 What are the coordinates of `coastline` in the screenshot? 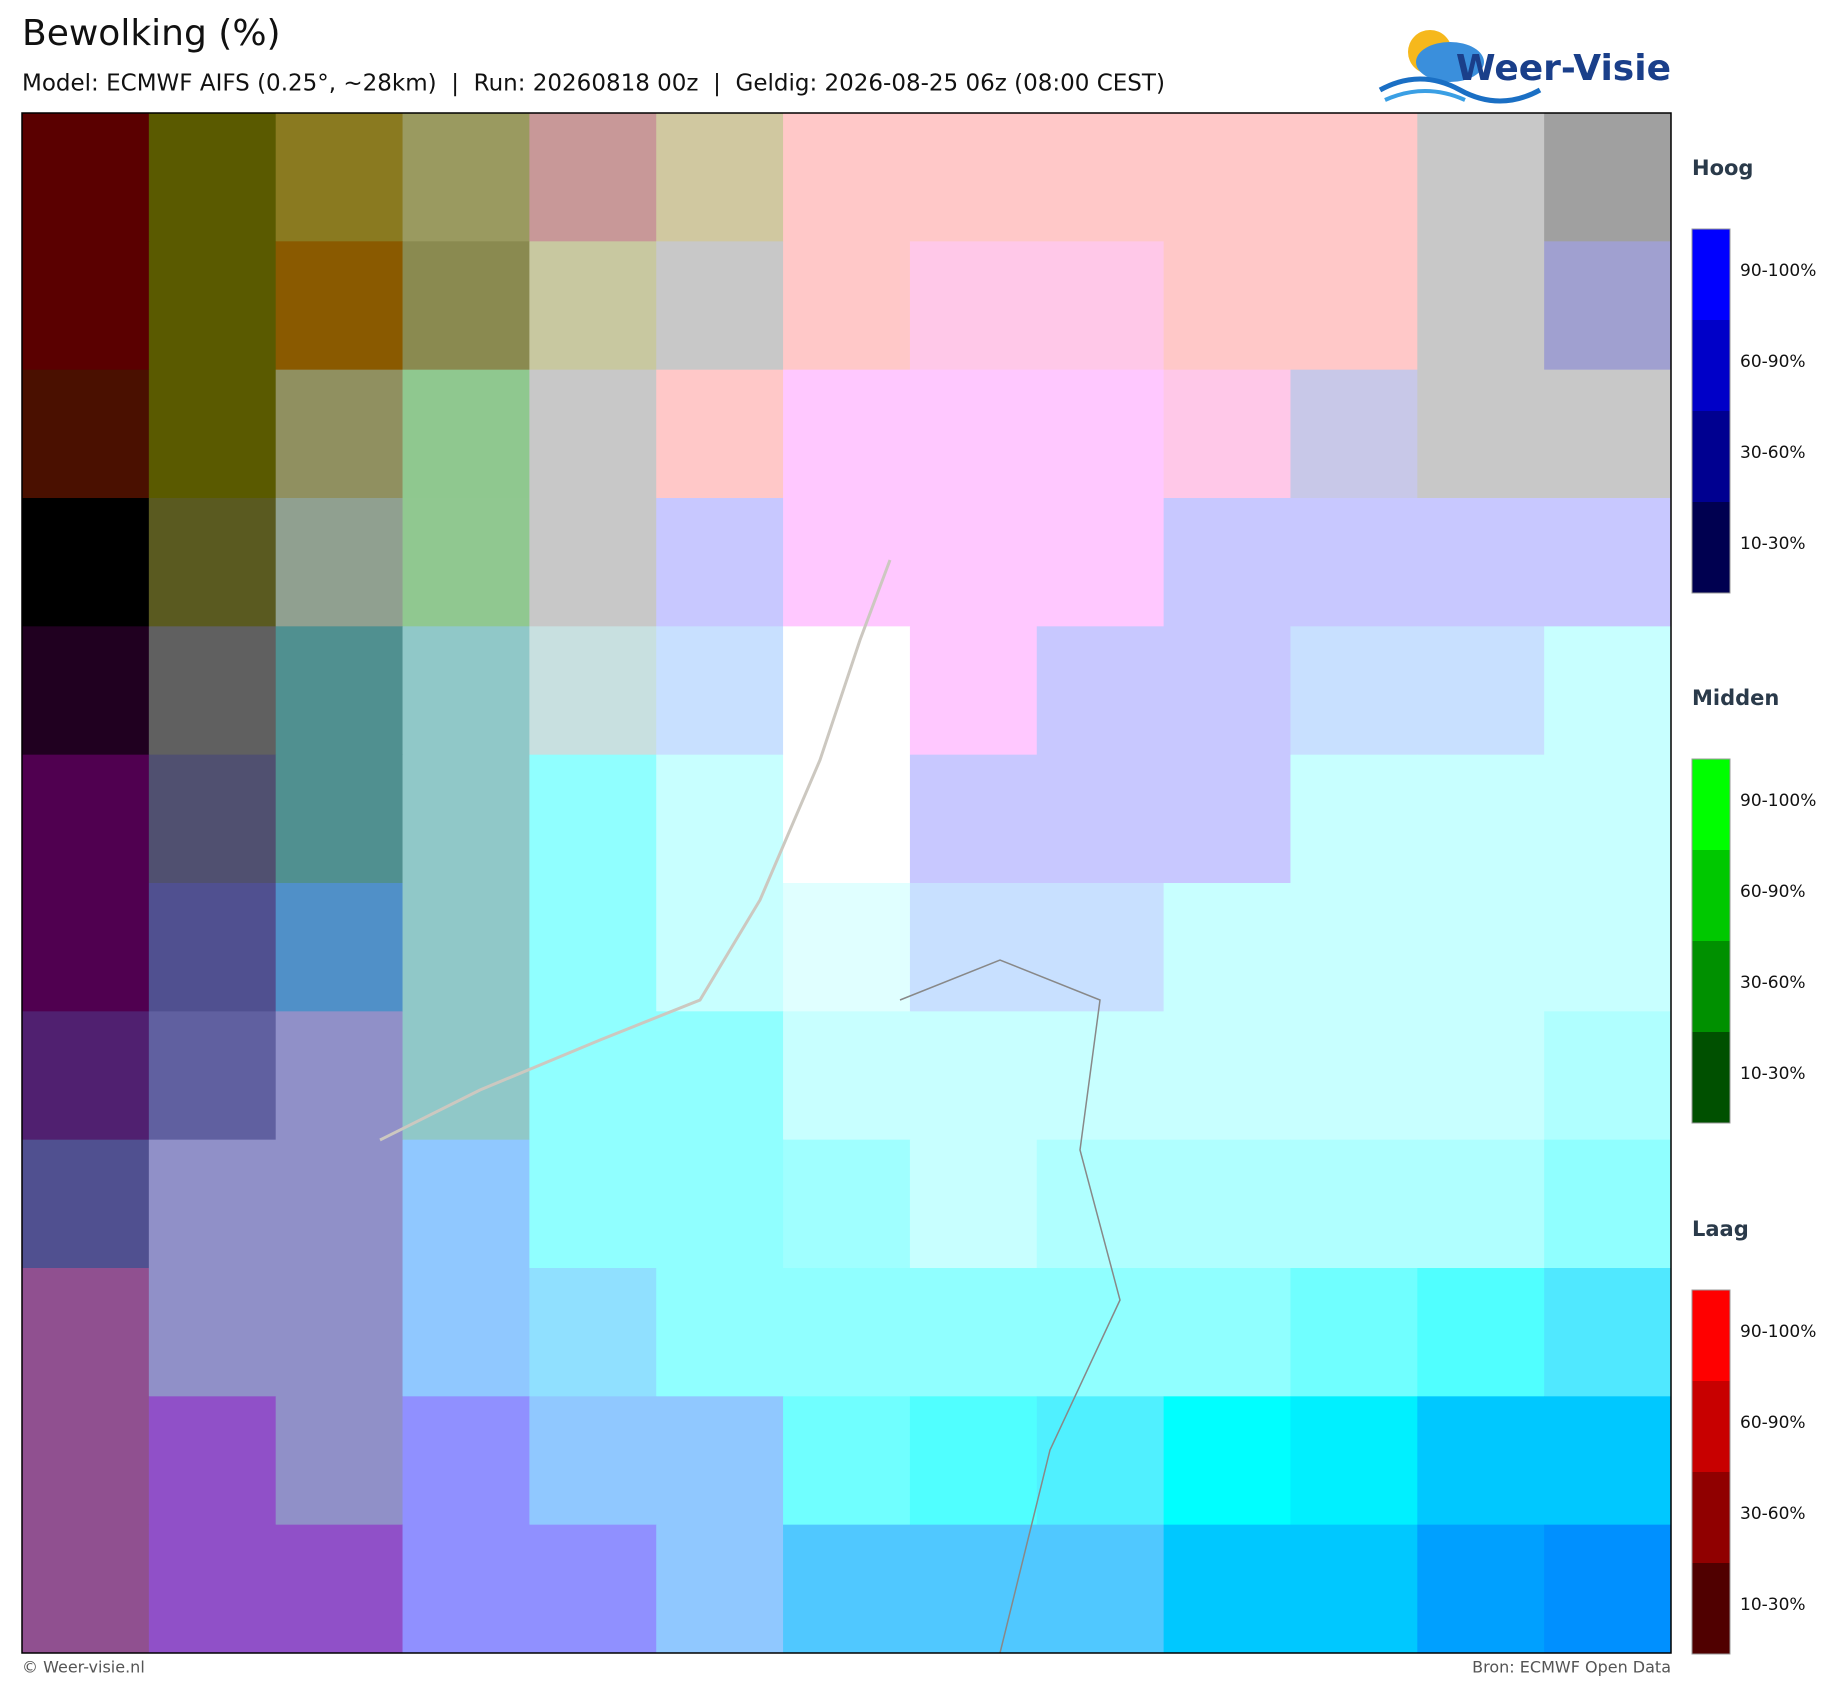 It's located at (635, 850).